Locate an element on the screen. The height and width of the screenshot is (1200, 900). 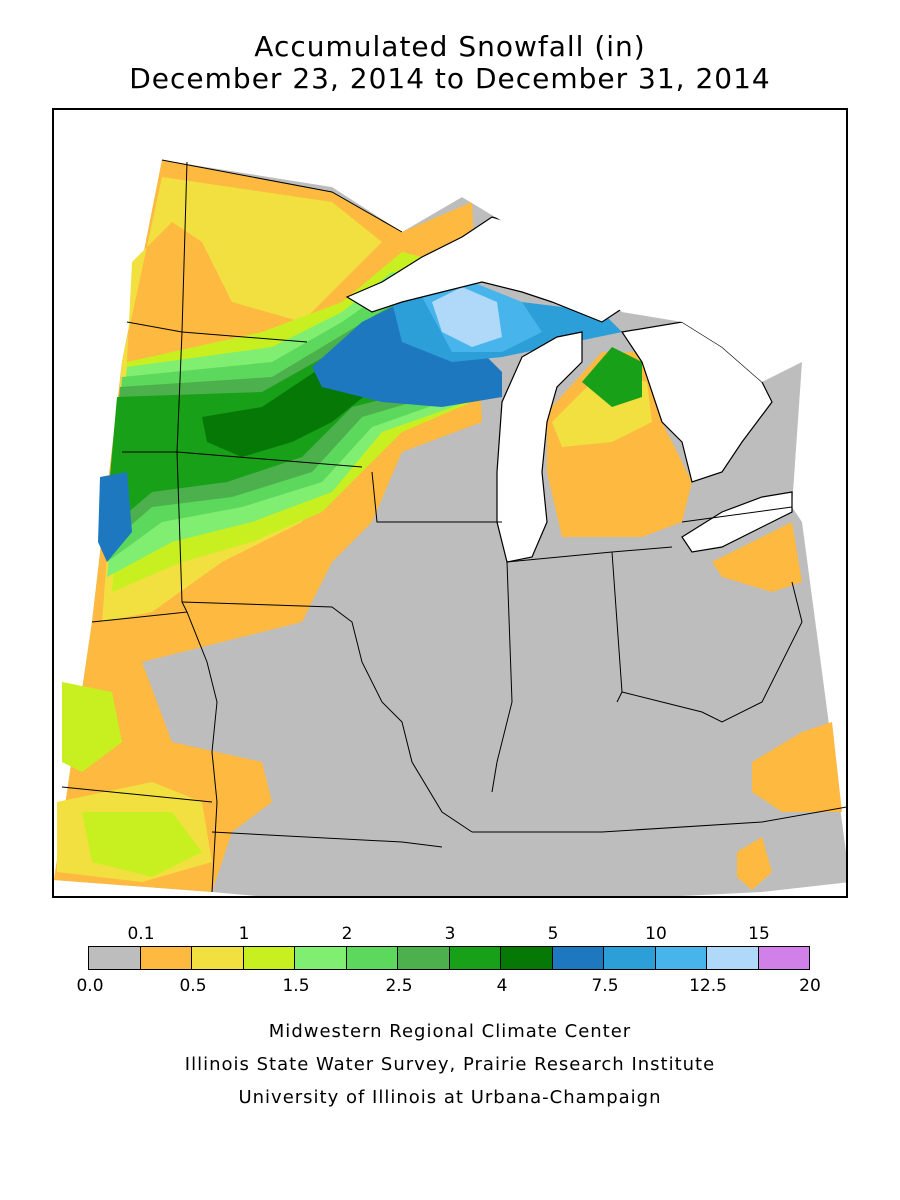
color-scale-legend is located at coordinates (449, 958).